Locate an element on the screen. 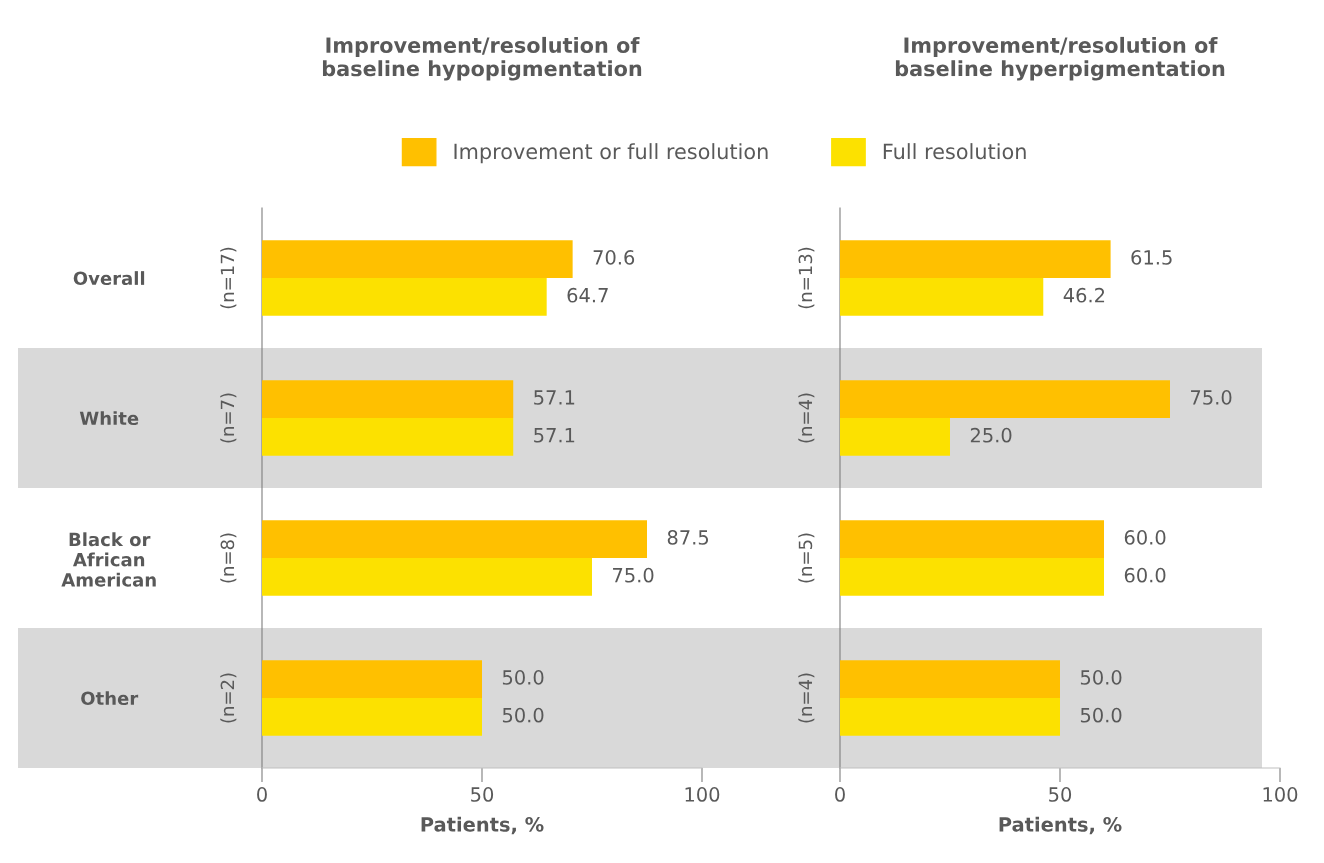 The width and height of the screenshot is (1324, 863). chart-title: Improvement/resolution of baseline hypopigmentation is located at coordinates (482, 58).